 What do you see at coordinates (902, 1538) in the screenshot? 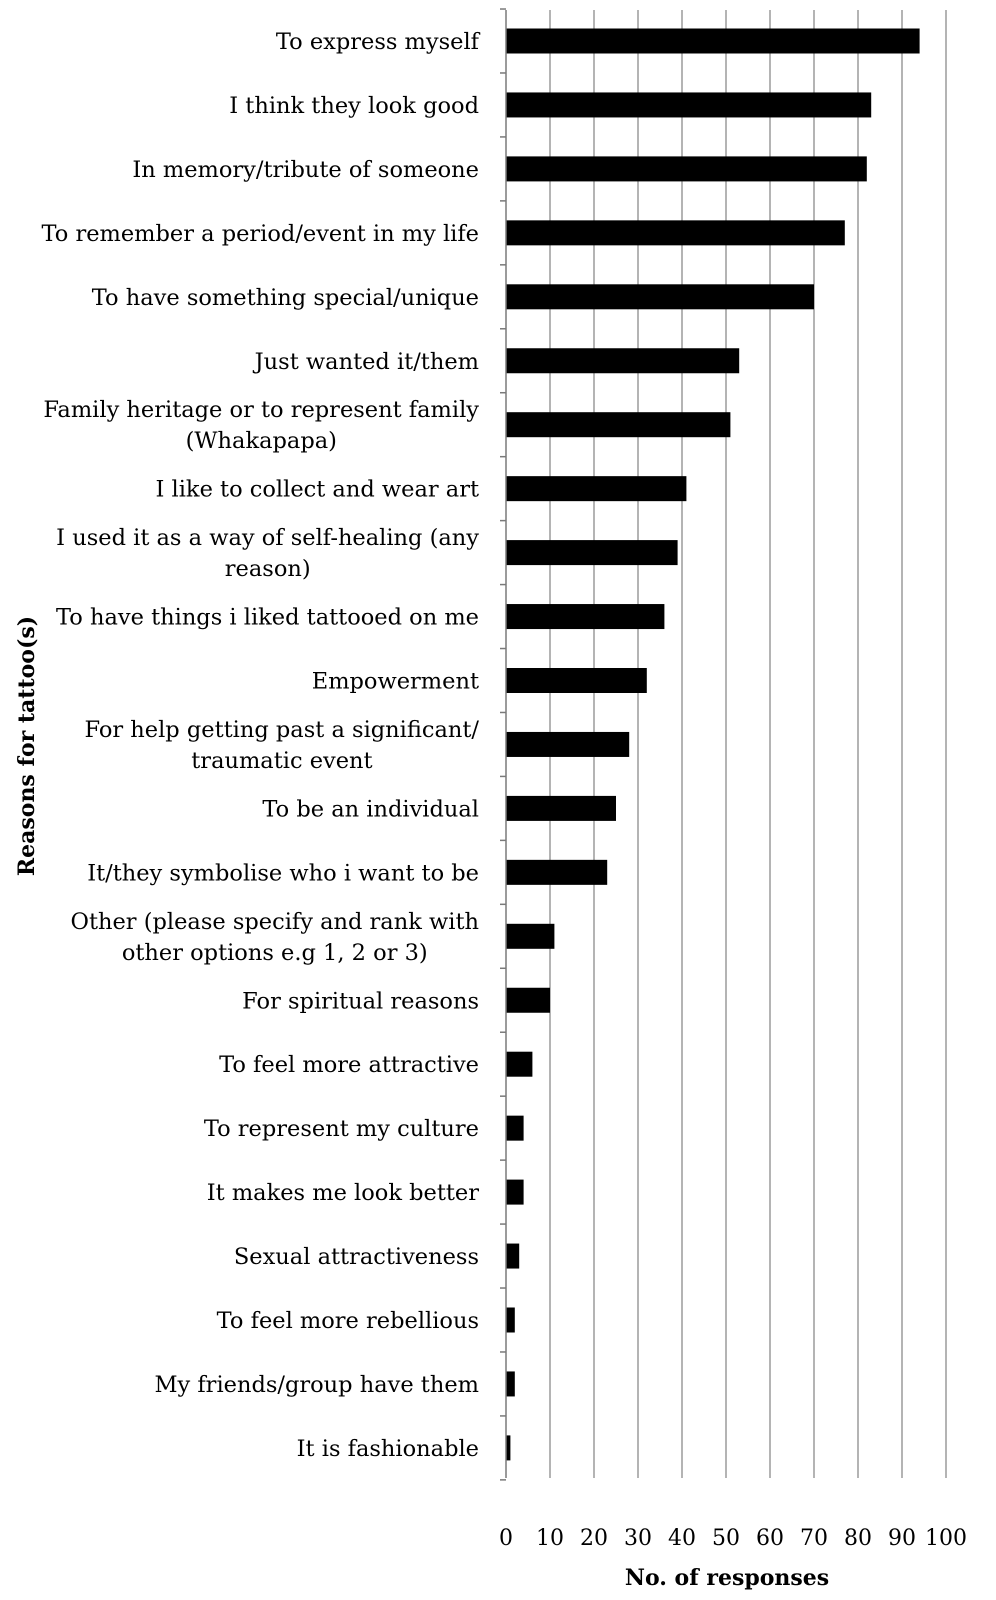
I see `x-tick-label: 90` at bounding box center [902, 1538].